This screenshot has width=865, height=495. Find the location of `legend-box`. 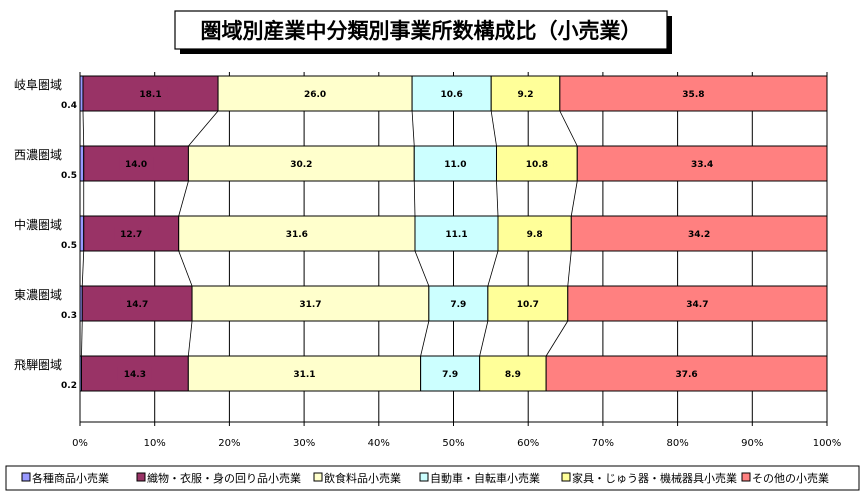

legend-box is located at coordinates (432, 478).